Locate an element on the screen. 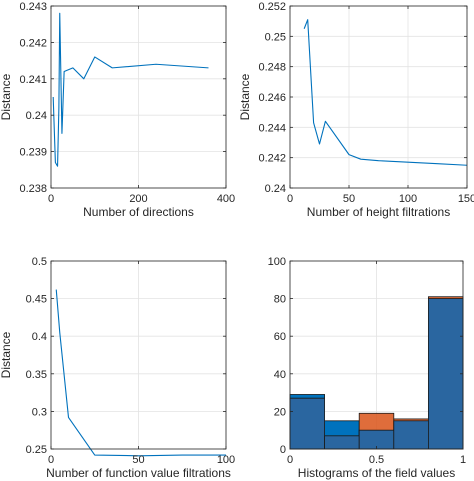 Image resolution: width=474 pixels, height=481 pixels. y-tick-label: 0.5 is located at coordinates (39, 262).